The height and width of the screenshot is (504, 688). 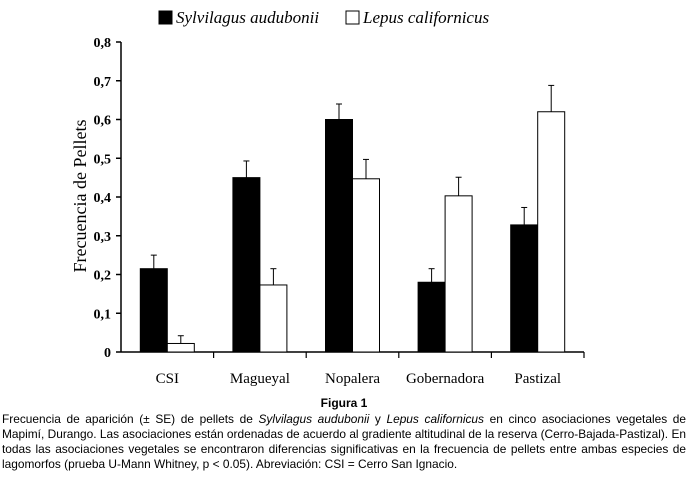 I want to click on y-ticks: 0 0,1 0,2 0,3 0,4 0,5 0,6 0,7 0,8, so click(x=107, y=198).